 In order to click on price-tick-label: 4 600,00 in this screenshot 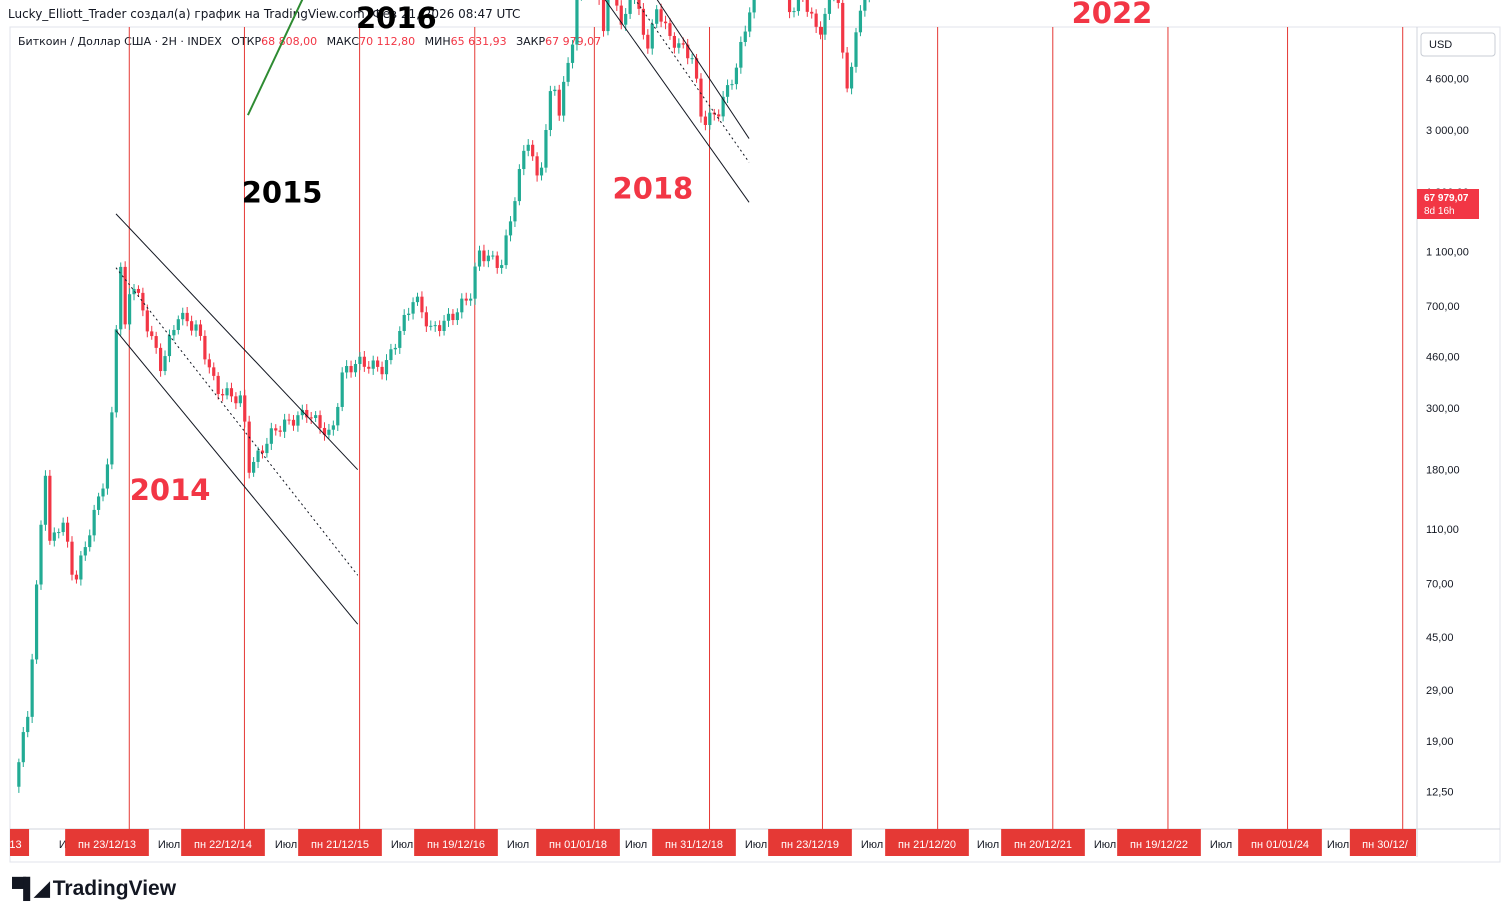, I will do `click(1447, 80)`.